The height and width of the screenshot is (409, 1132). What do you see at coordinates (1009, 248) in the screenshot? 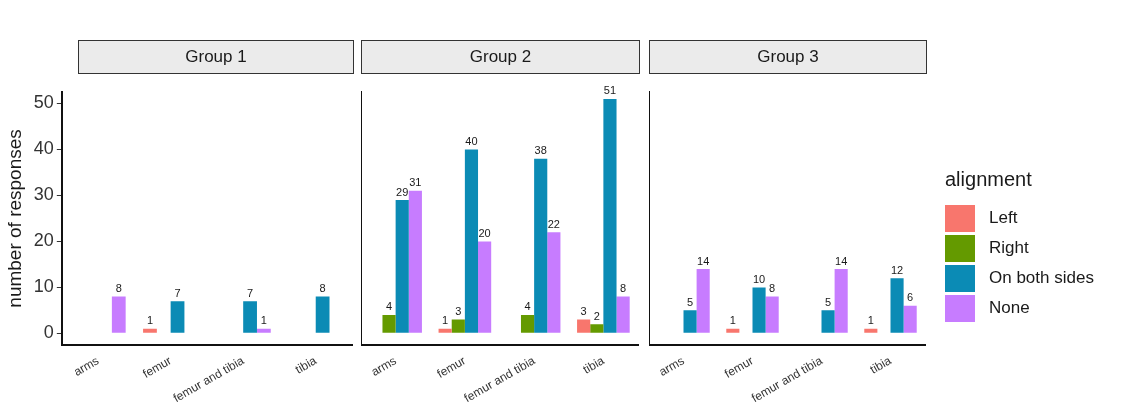
I see `legend-label: Right` at bounding box center [1009, 248].